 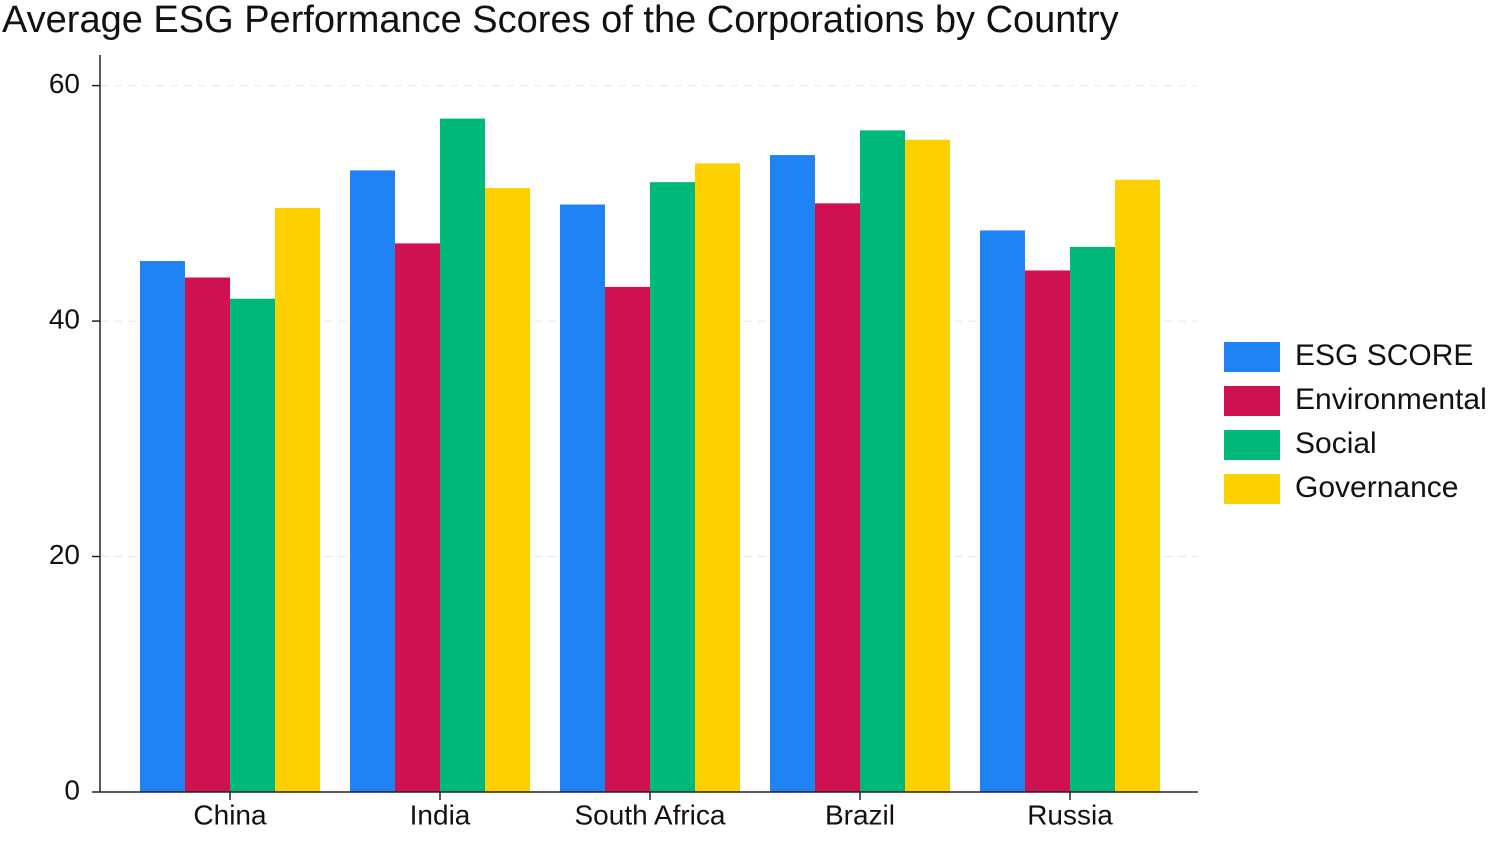 I want to click on x-tick-label: Russia, so click(x=1070, y=814).